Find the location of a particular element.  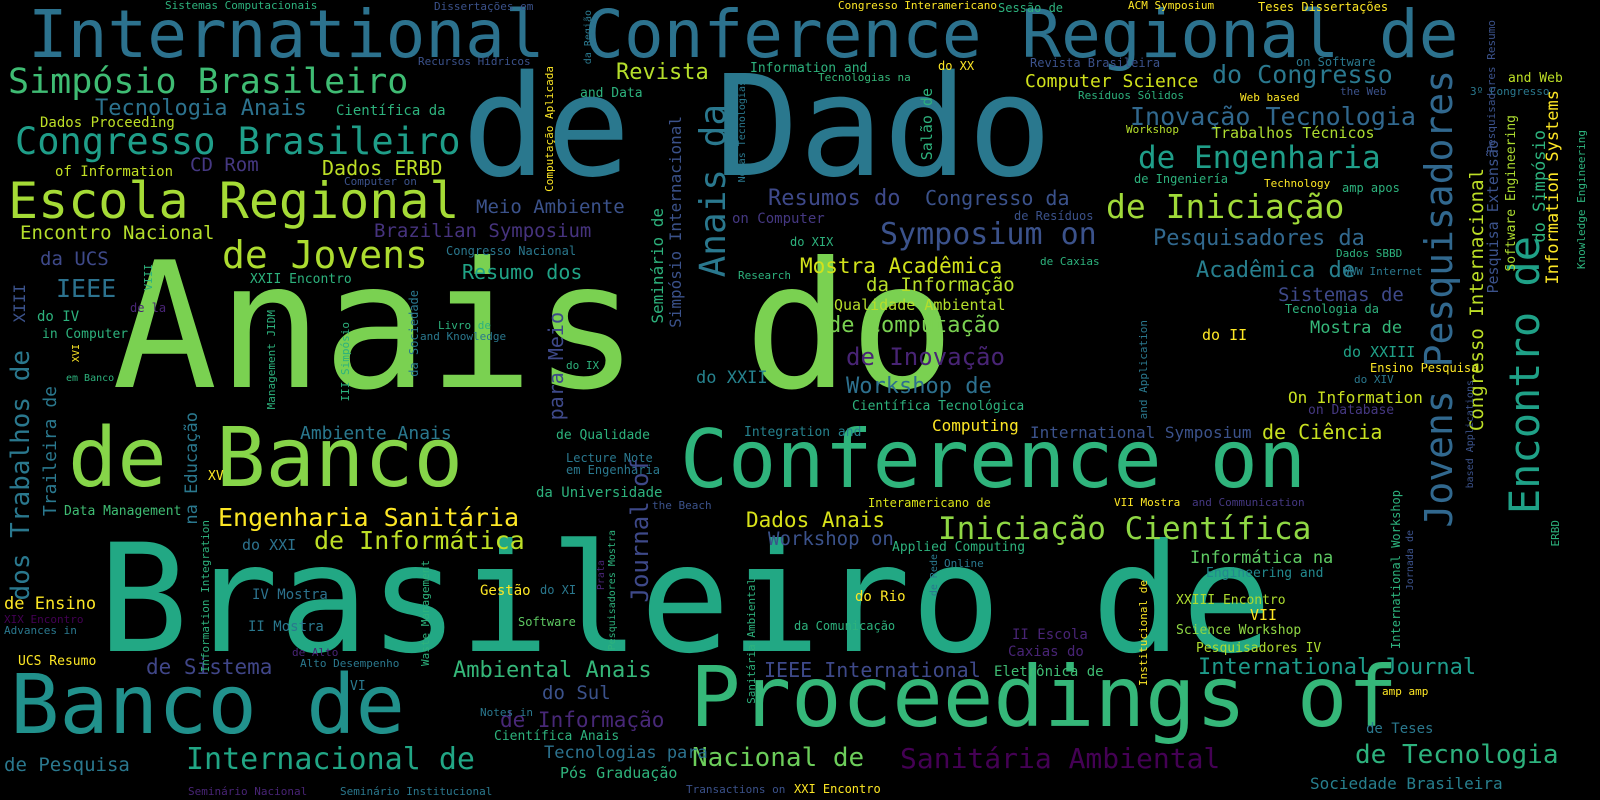

cloud-word: CD Rom is located at coordinates (224, 165).